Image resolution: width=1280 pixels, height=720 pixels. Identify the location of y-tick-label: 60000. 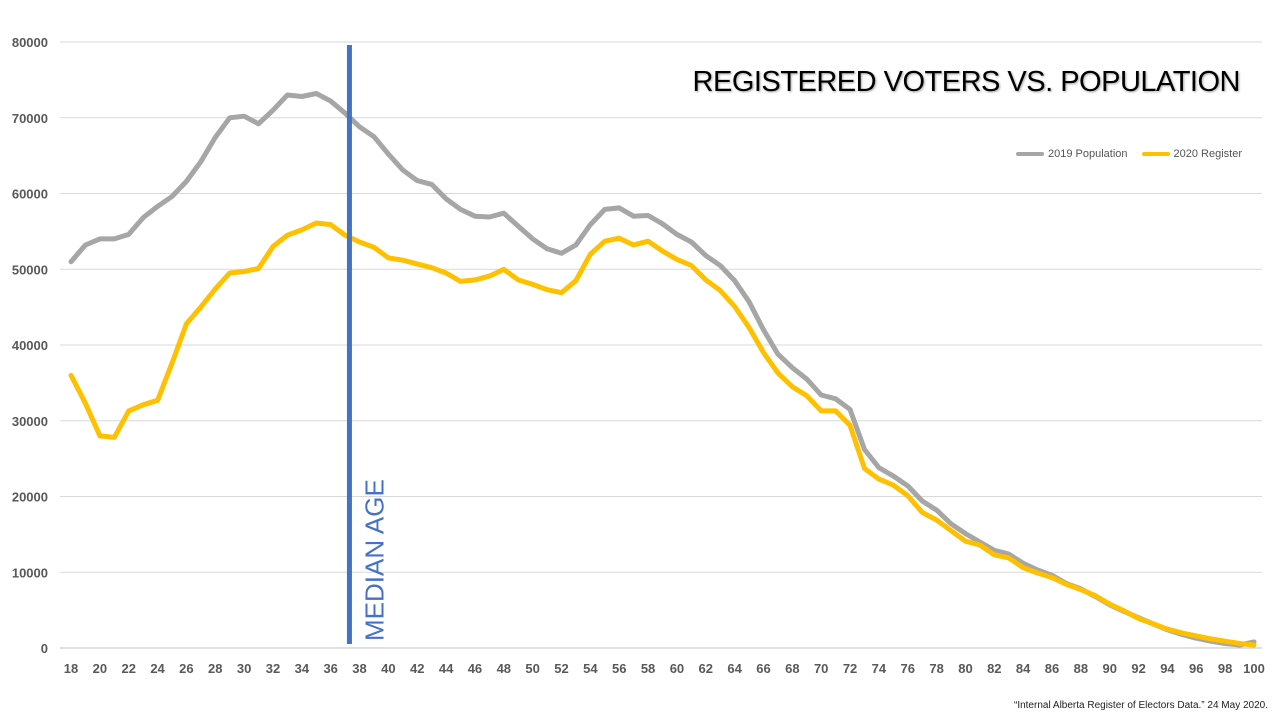
(30, 194).